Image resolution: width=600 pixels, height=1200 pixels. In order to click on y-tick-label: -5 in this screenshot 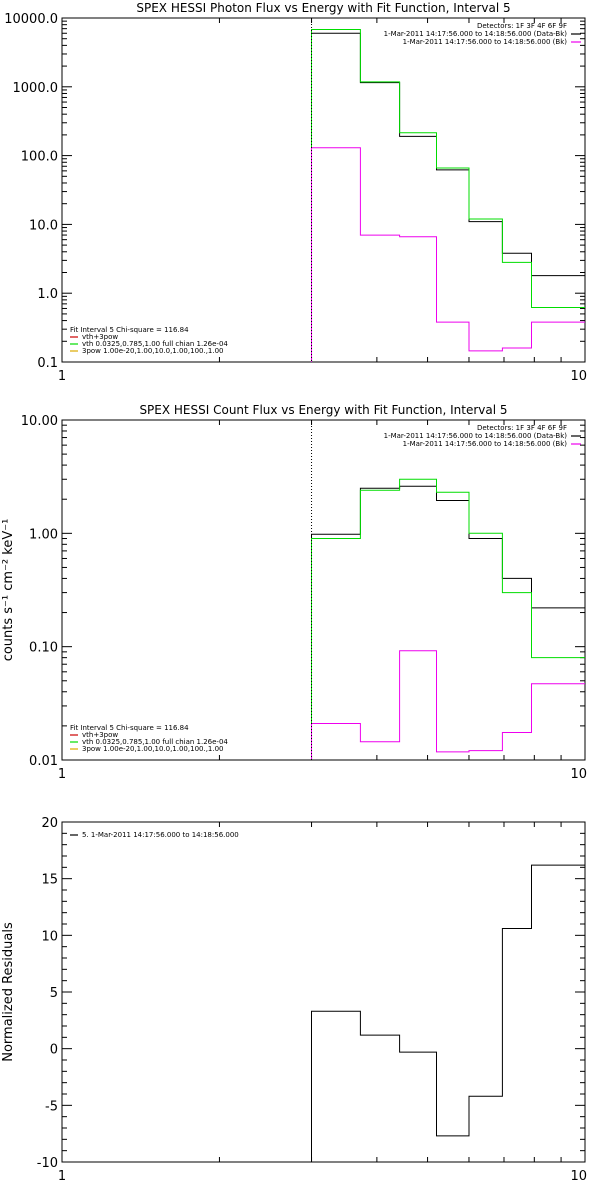, I will do `click(51, 1106)`.